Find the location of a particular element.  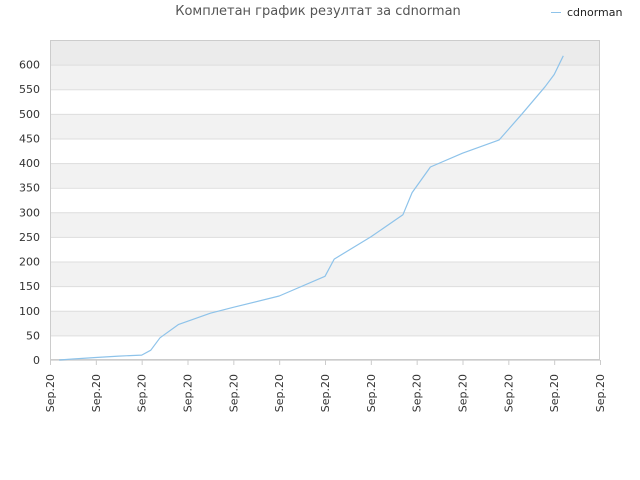

legend: cdnorman is located at coordinates (587, 12).